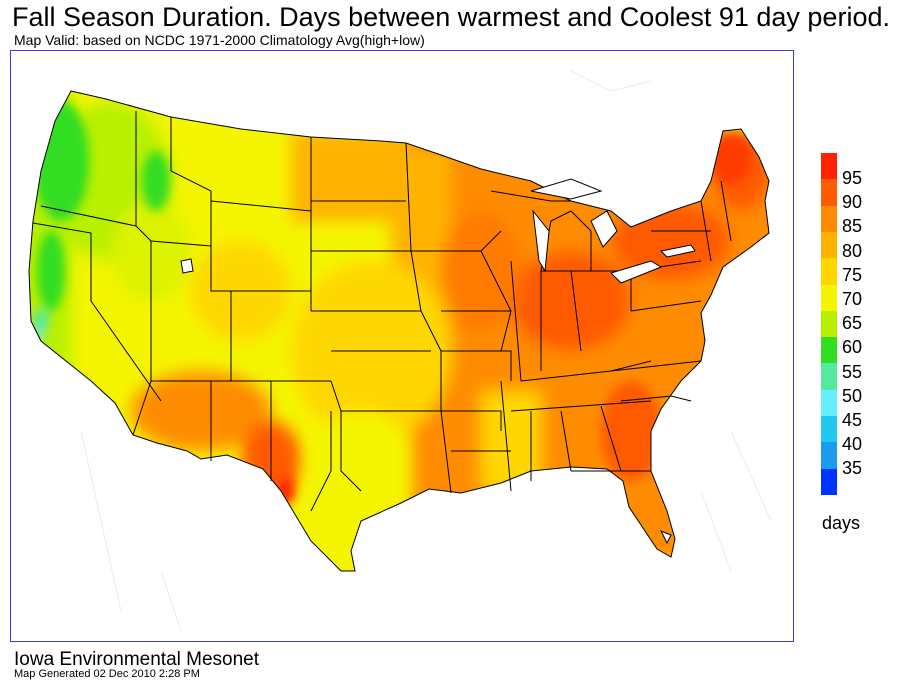 The height and width of the screenshot is (687, 900). What do you see at coordinates (852, 444) in the screenshot?
I see `legend-label: 40` at bounding box center [852, 444].